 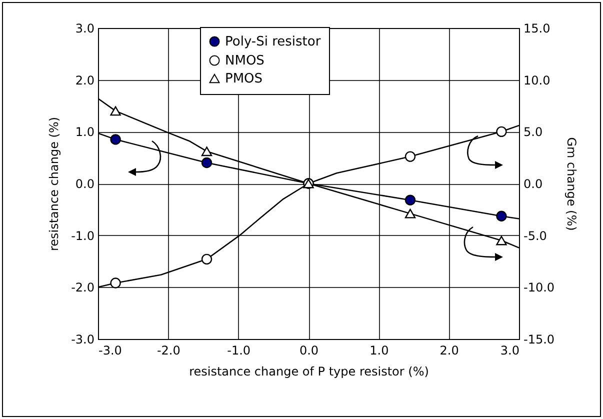 I want to click on y2-tick-label: 10.0, so click(x=537, y=80).